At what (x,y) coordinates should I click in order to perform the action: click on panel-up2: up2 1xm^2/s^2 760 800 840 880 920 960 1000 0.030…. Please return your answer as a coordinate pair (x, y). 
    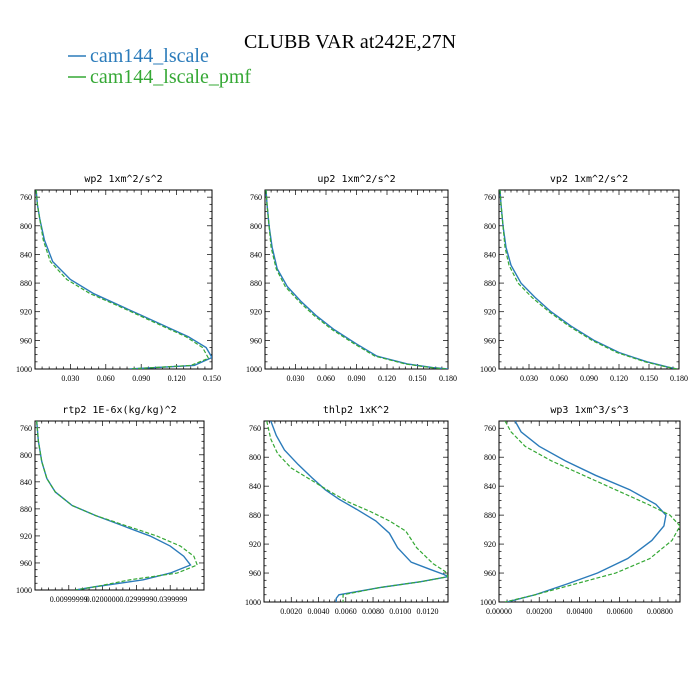
    Looking at the image, I should click on (351, 278).